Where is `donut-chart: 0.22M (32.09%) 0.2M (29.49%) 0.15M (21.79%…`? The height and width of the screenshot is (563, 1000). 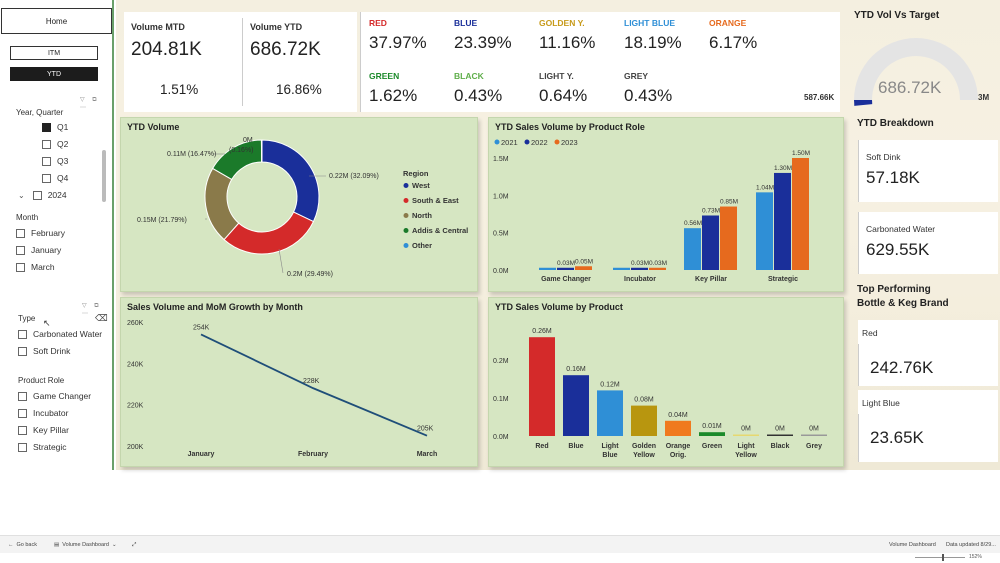
donut-chart: 0.22M (32.09%) 0.2M (29.49%) 0.15M (21.79%… is located at coordinates (299, 204).